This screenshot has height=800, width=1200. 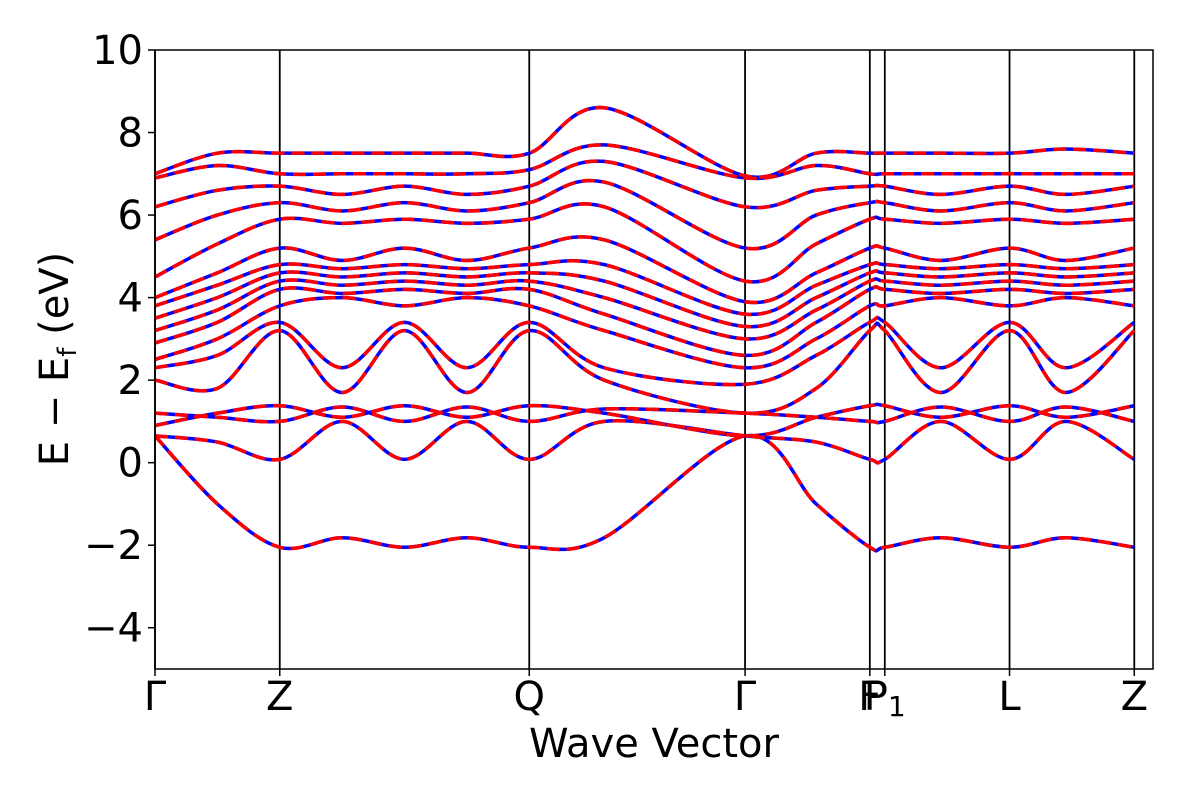 What do you see at coordinates (130, 381) in the screenshot?
I see `y-tick-label-3: 2` at bounding box center [130, 381].